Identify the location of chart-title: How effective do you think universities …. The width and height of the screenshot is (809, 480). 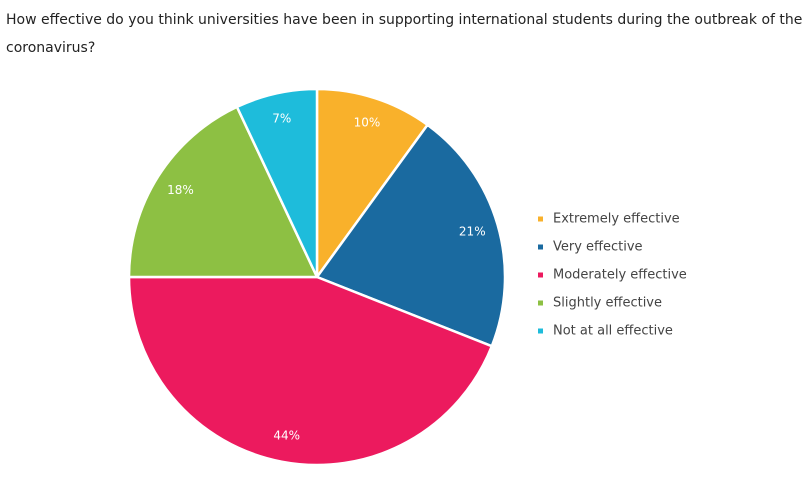
(404, 34).